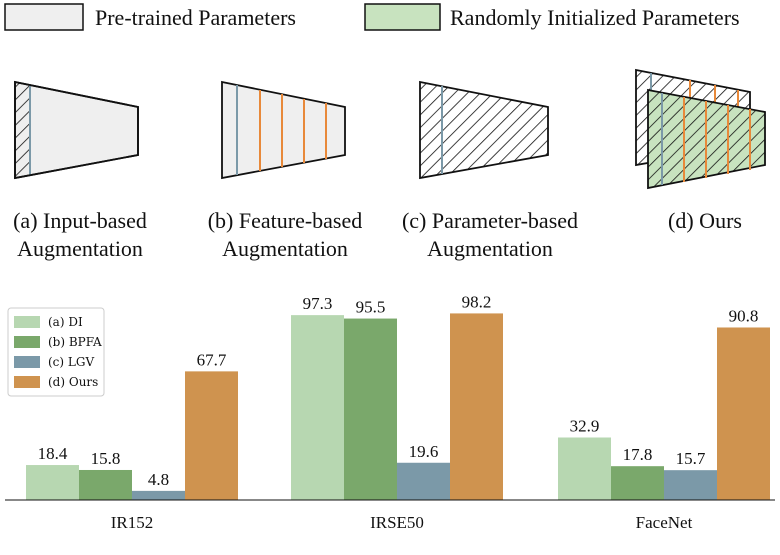 The height and width of the screenshot is (555, 780). I want to click on value-label: 19.6, so click(424, 451).